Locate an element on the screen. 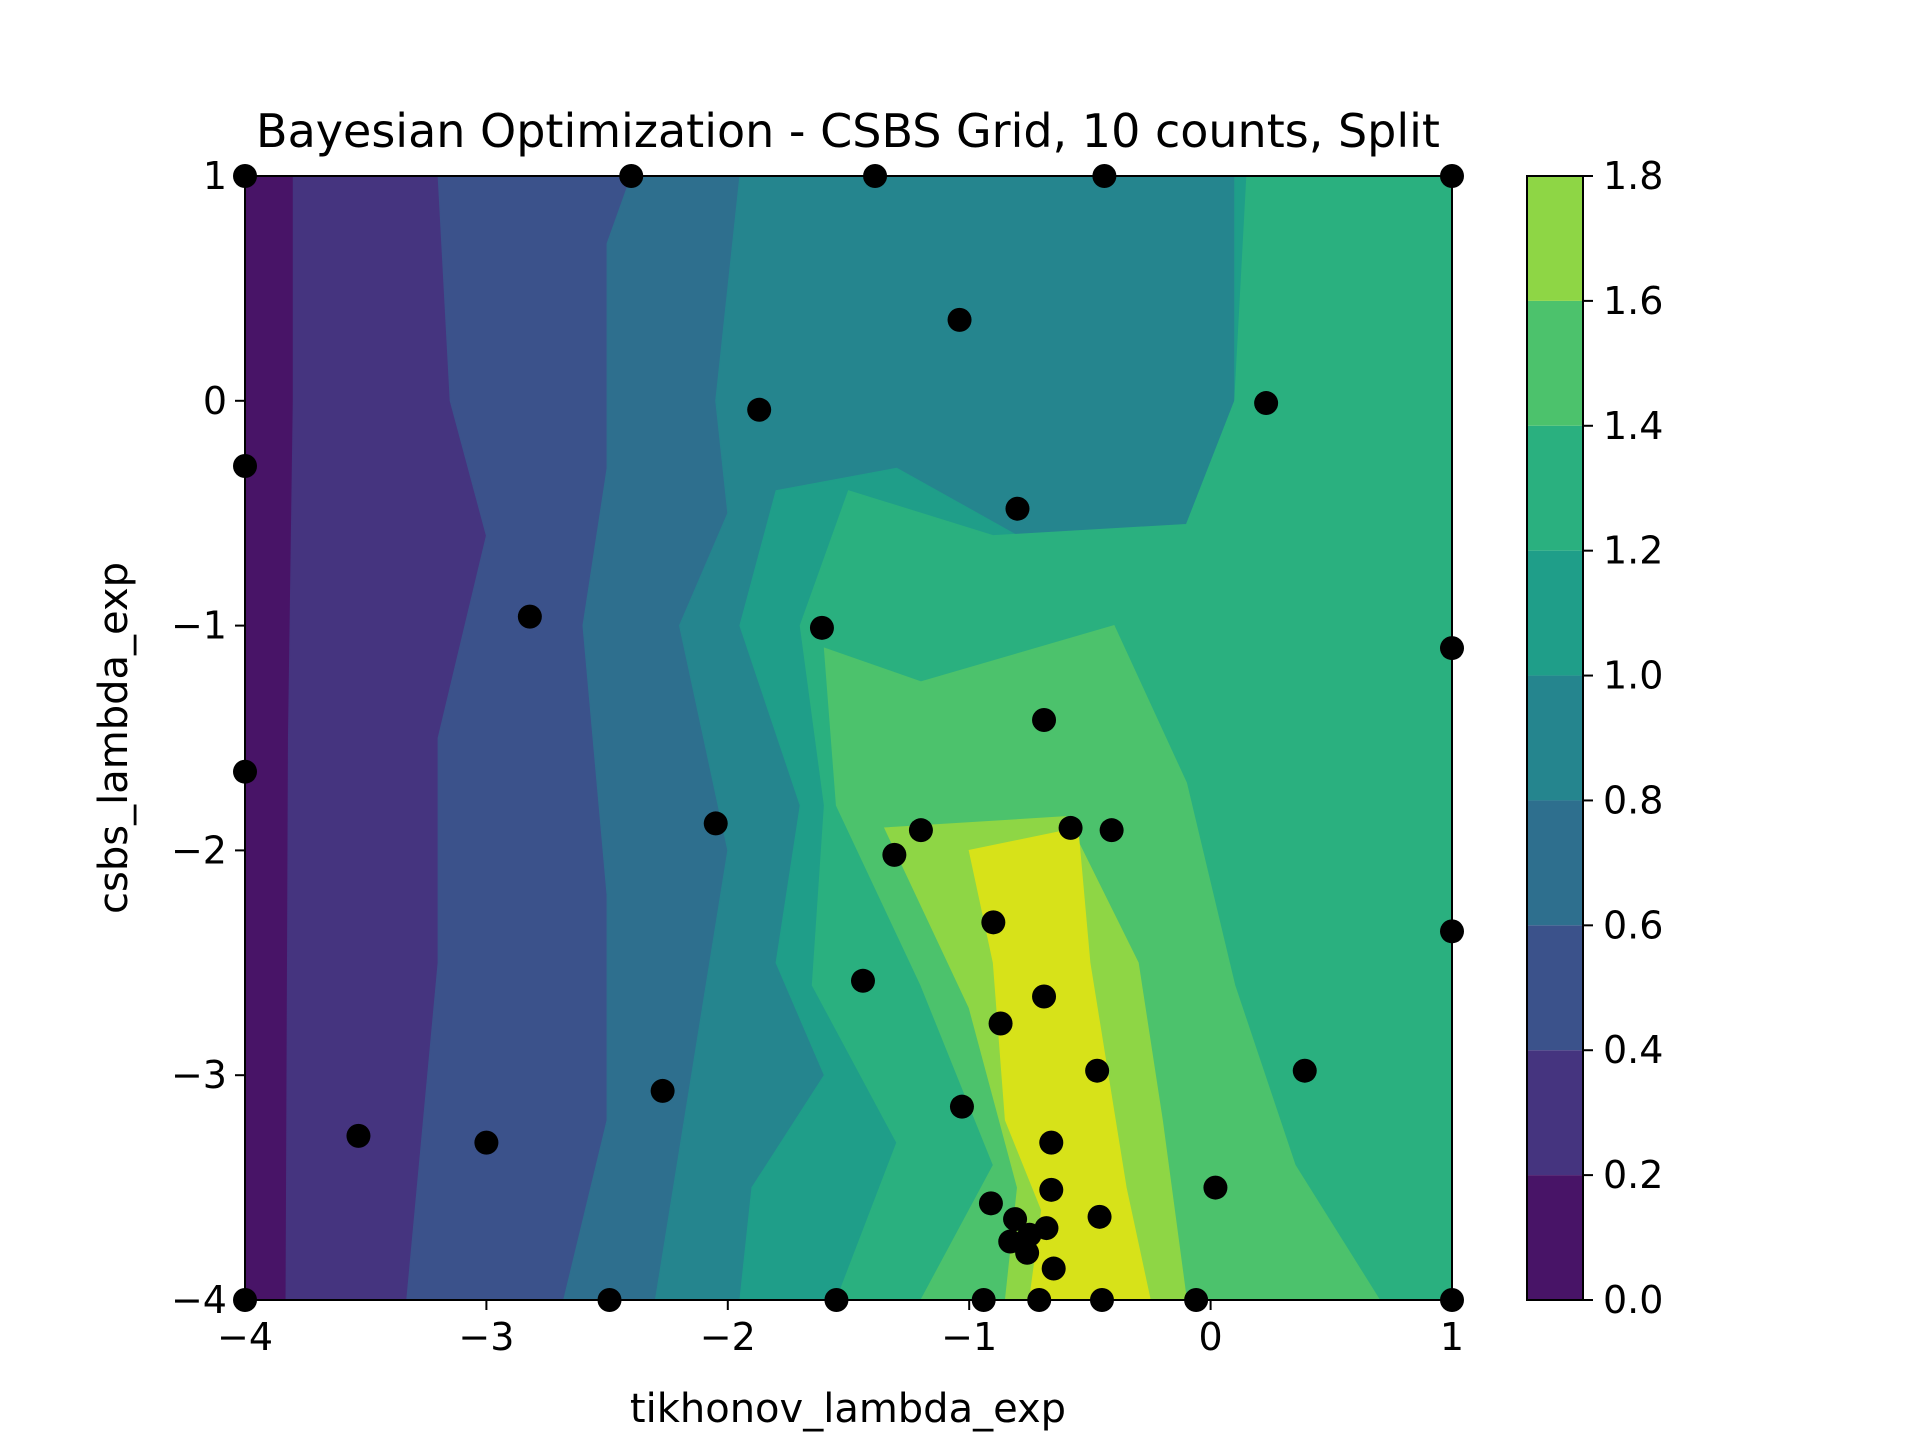  colorbar-ticks: 0.0 0.2 0.4 0.6 0.8 1.0 1.2 1.4 1.6 1.8 is located at coordinates (1623, 738).